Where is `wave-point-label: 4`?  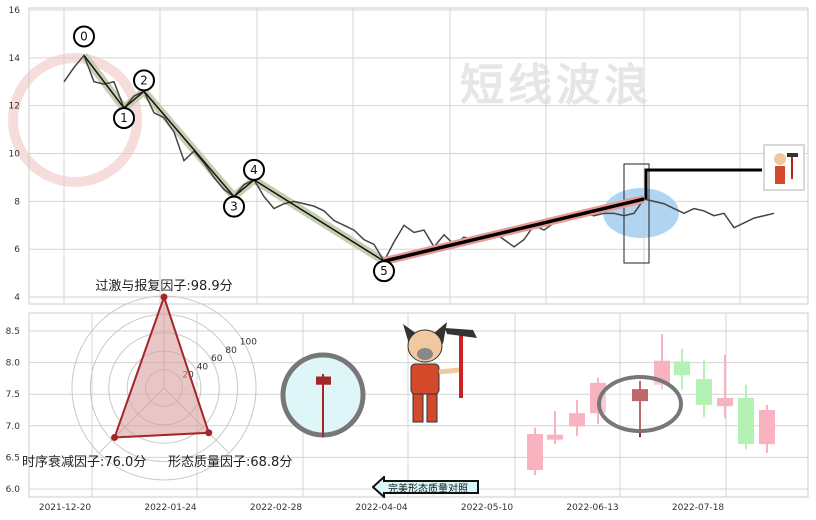 wave-point-label: 4 is located at coordinates (254, 170).